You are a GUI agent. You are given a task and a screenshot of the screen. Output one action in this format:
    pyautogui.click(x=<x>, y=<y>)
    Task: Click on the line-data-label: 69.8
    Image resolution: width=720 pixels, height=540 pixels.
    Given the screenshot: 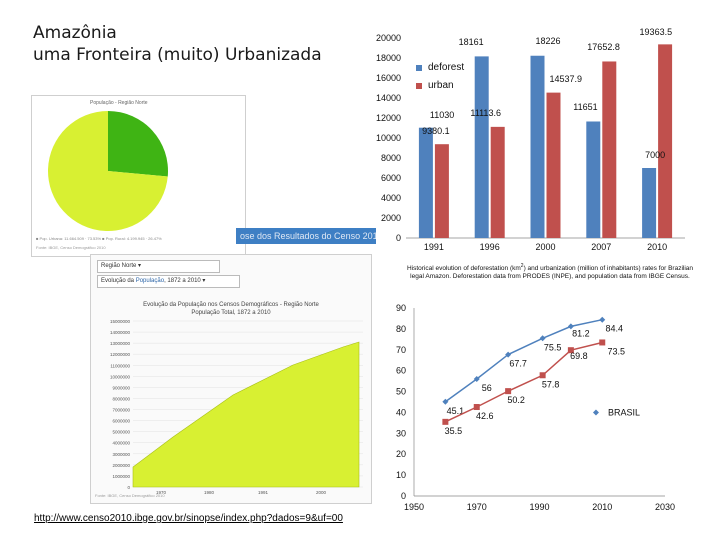 What is the action you would take?
    pyautogui.click(x=579, y=356)
    